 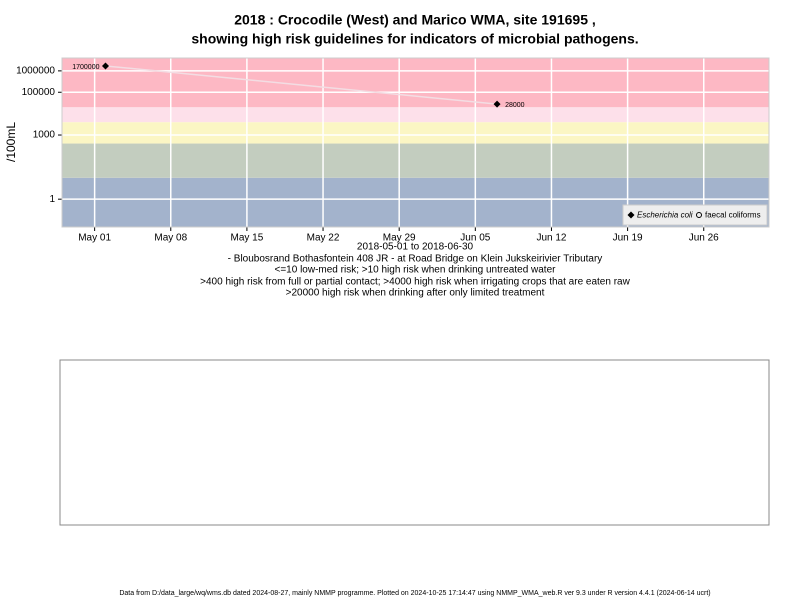 What do you see at coordinates (44, 135) in the screenshot?
I see `y-tick-label: 1000` at bounding box center [44, 135].